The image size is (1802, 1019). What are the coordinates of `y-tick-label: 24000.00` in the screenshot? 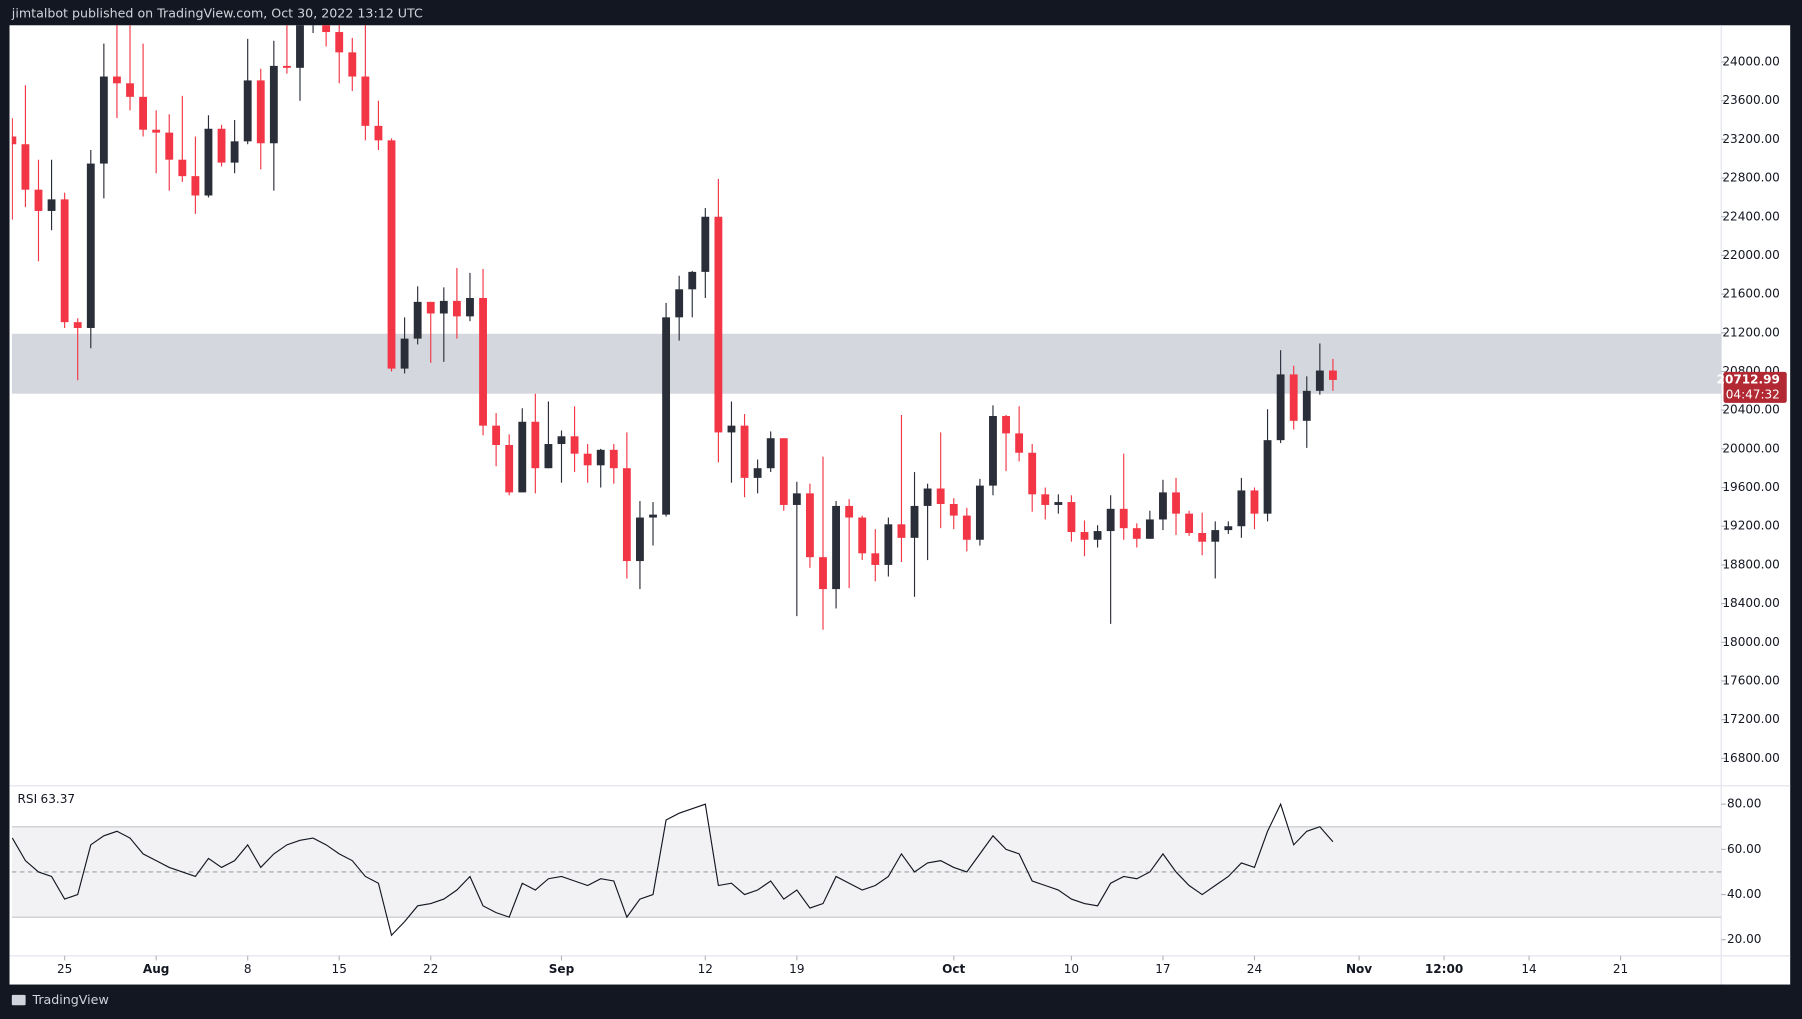 It's located at (1750, 62).